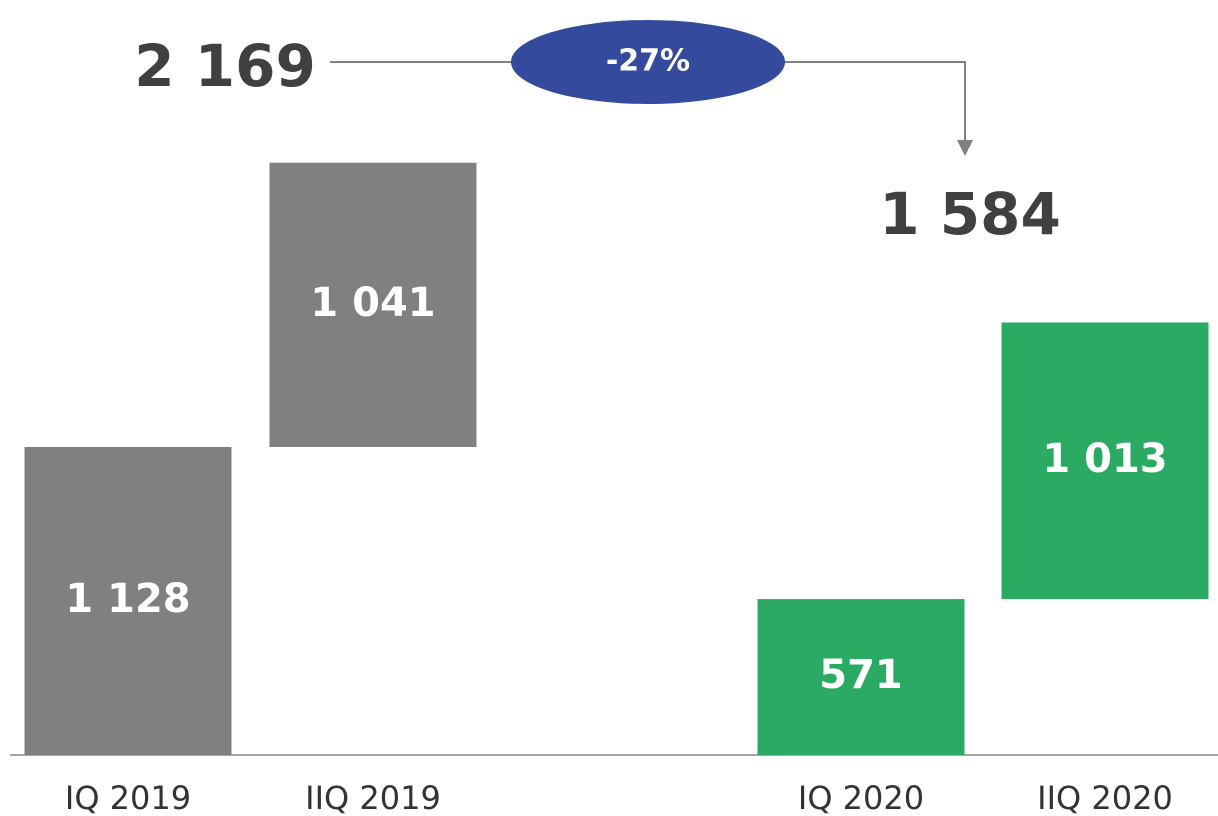 This screenshot has height=816, width=1218. Describe the element at coordinates (1105, 797) in the screenshot. I see `x-tick-label: IIQ 2020` at that location.